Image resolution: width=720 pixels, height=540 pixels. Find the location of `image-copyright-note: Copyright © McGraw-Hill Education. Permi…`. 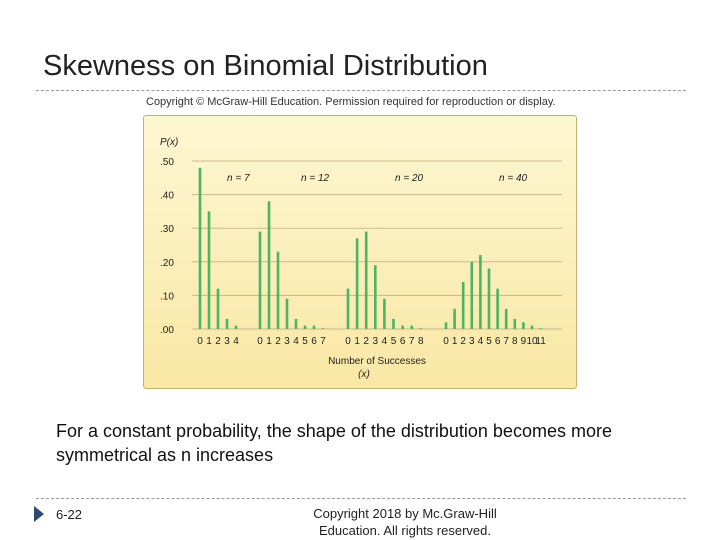

image-copyright-note: Copyright © McGraw-Hill Education. Permi… is located at coordinates (351, 102).